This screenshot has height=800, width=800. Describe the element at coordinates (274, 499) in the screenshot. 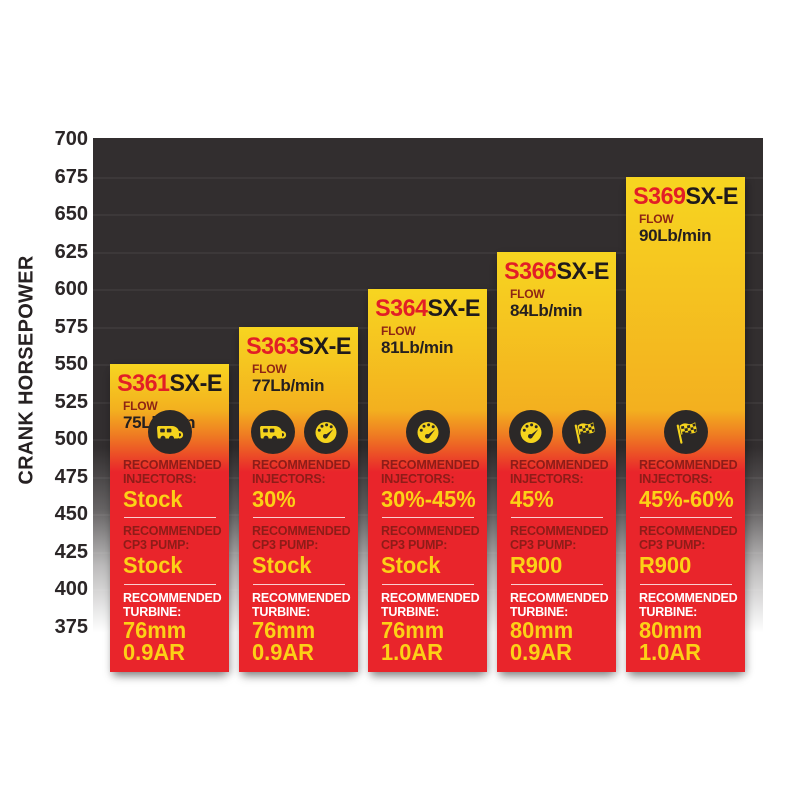

I see `injectors-value: 30%` at that location.